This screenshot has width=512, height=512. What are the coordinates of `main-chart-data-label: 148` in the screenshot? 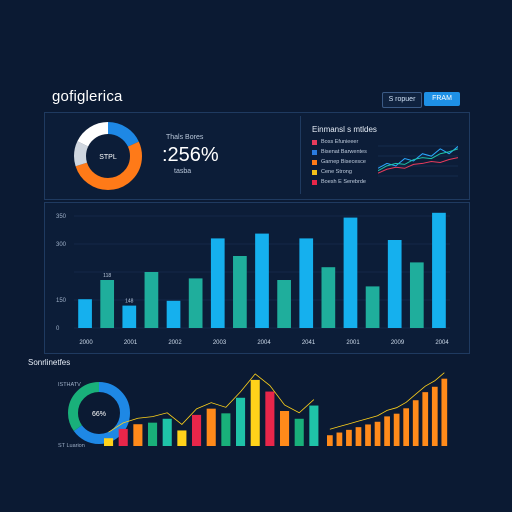 It's located at (129, 302).